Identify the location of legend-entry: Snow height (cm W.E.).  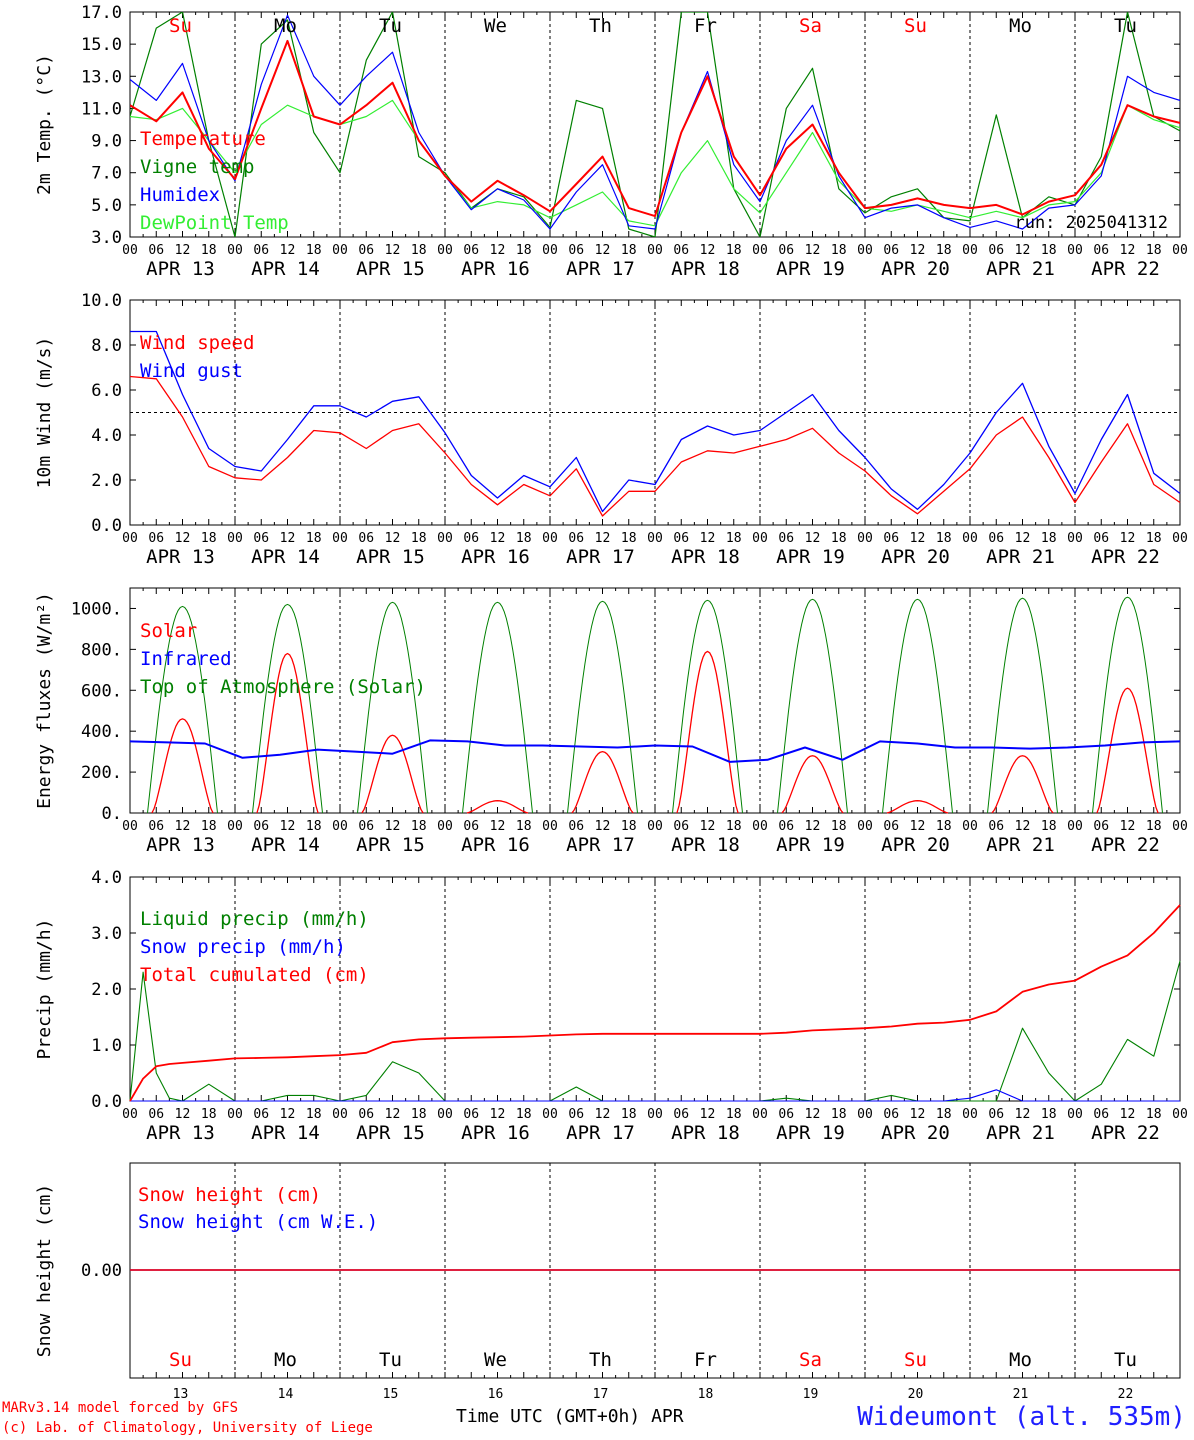
(258, 1222).